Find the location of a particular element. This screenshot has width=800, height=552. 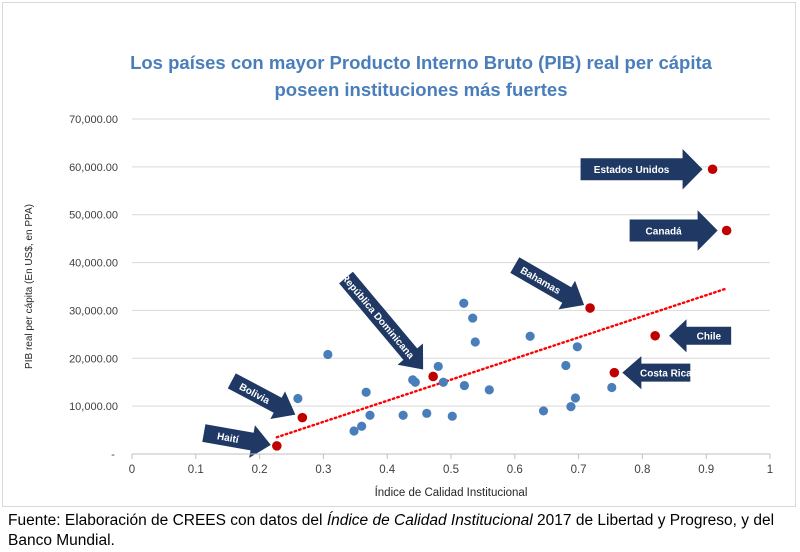

y-tick-label: 40,000.00 is located at coordinates (93, 264).